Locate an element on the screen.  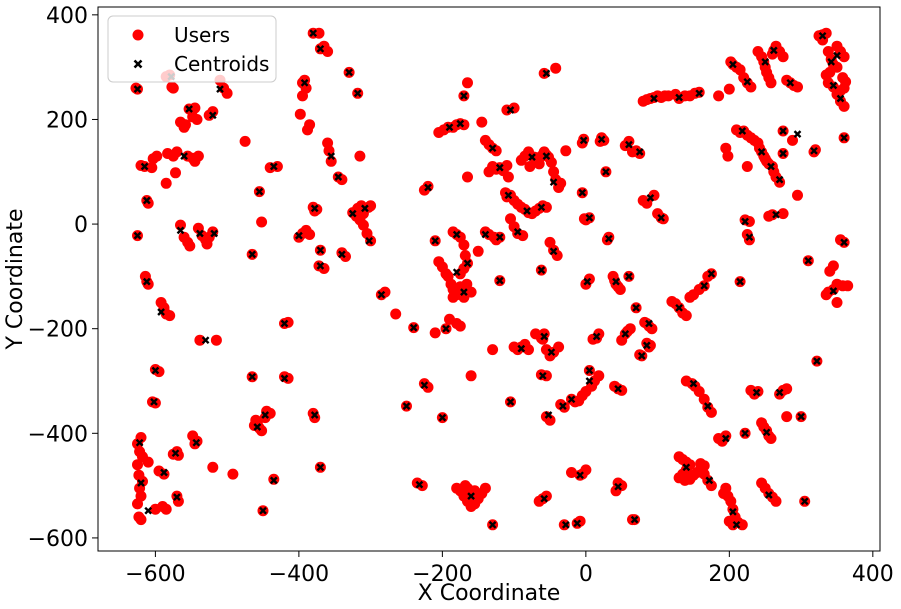
y-tick-label: −400 is located at coordinates (58, 434).